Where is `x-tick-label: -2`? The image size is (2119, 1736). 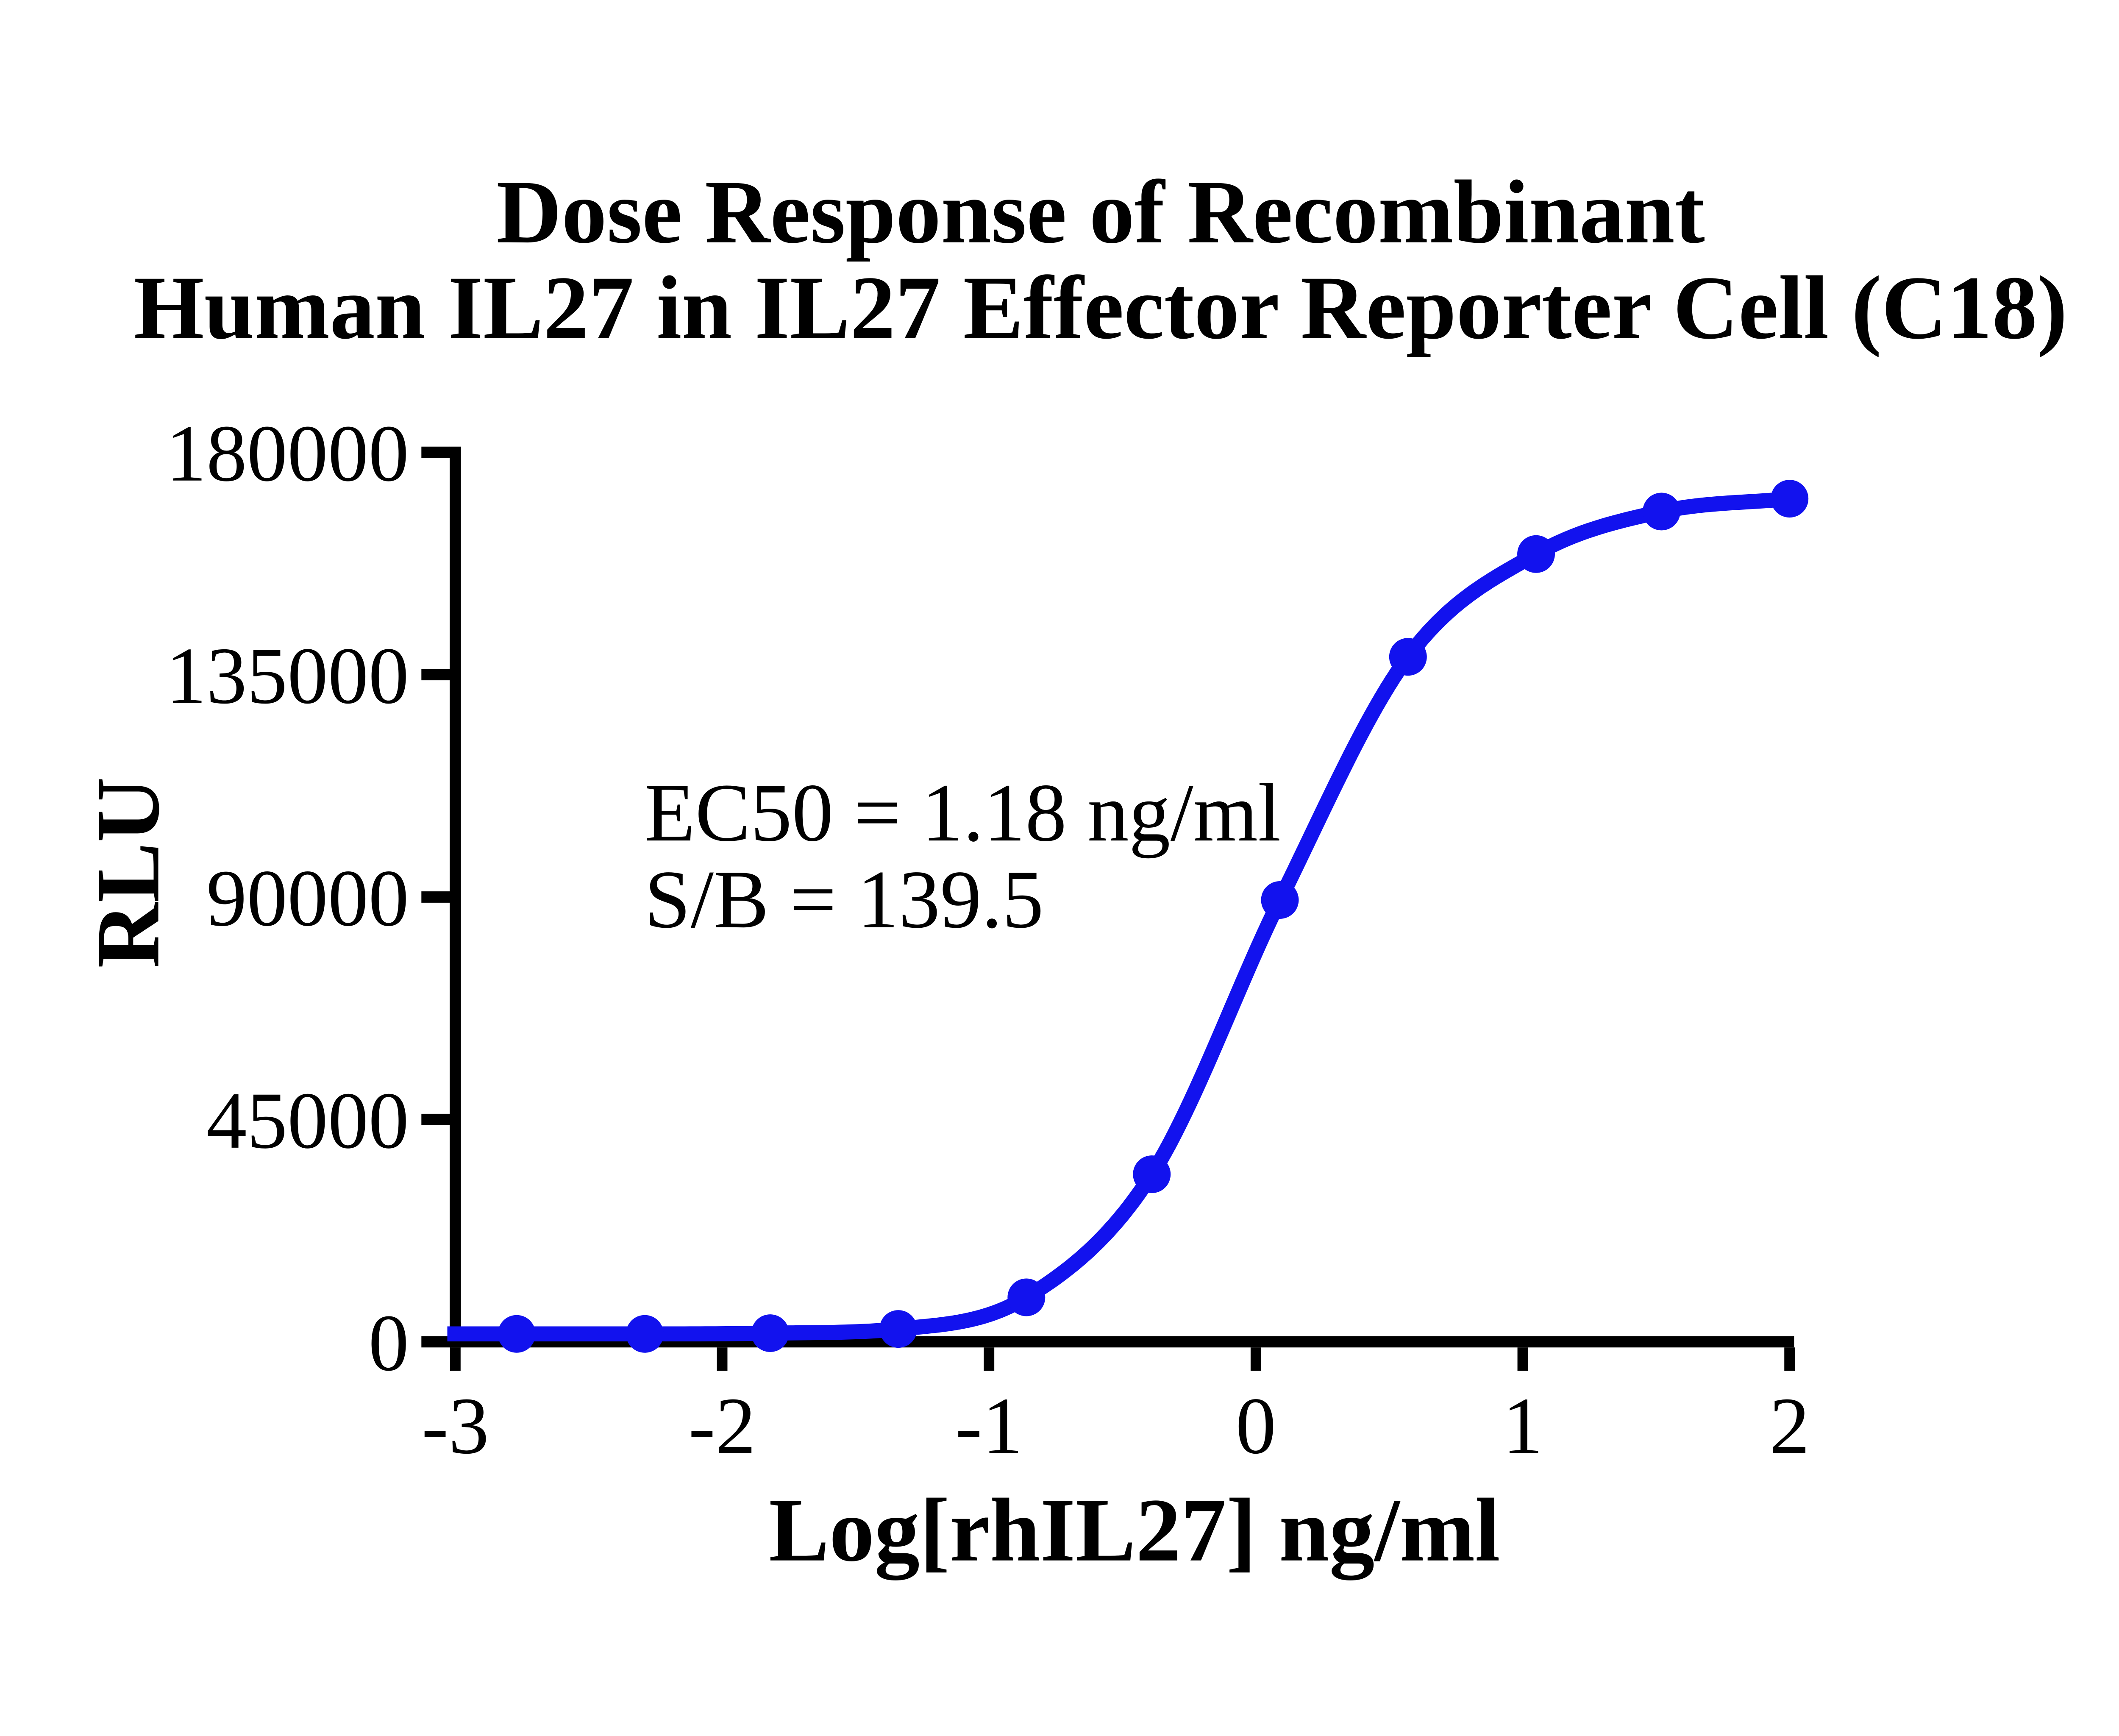 x-tick-label: -2 is located at coordinates (722, 1426).